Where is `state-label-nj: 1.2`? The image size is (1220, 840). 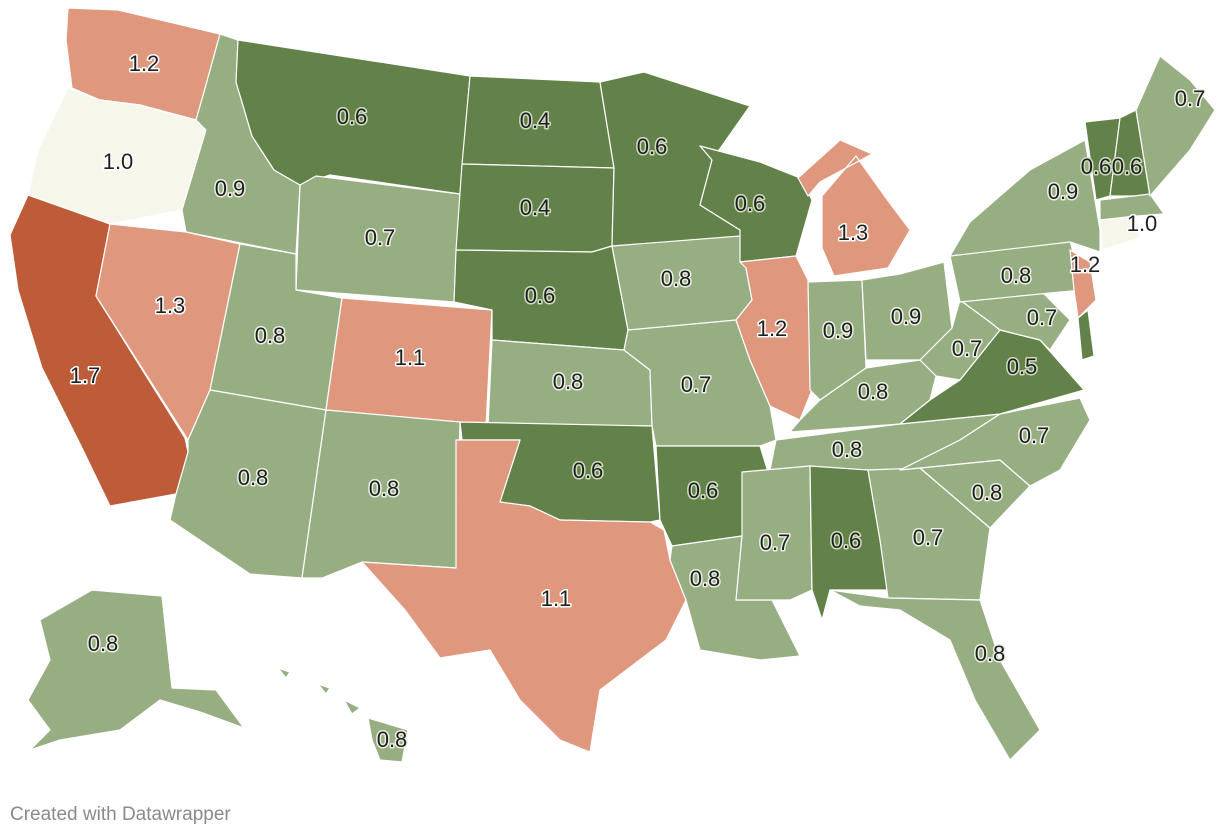
state-label-nj: 1.2 is located at coordinates (1085, 264).